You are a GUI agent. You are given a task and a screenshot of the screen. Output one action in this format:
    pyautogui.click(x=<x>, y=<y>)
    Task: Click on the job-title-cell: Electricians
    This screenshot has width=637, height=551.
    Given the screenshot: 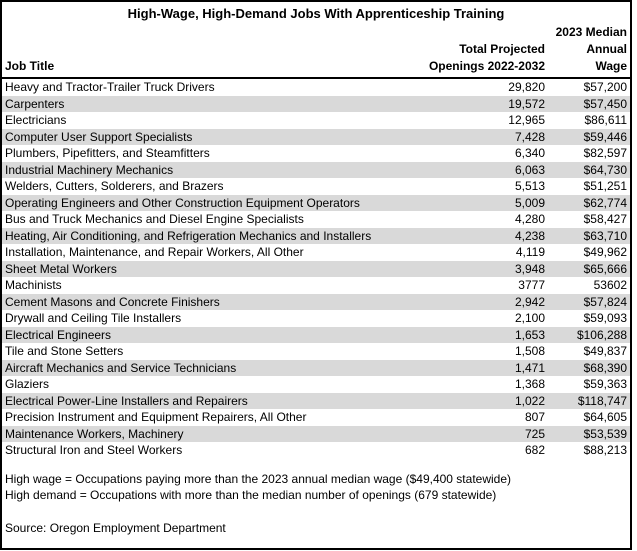 What is the action you would take?
    pyautogui.click(x=36, y=120)
    